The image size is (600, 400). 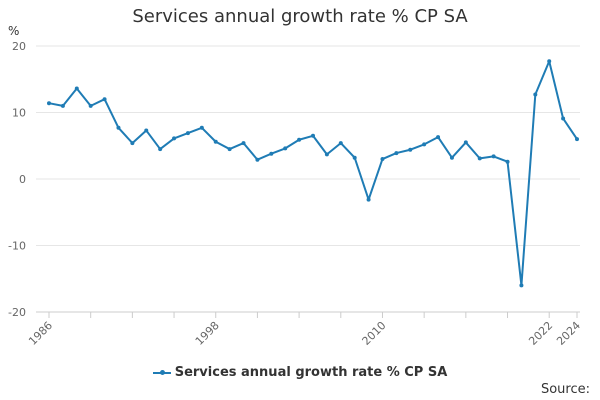 I want to click on chart-title: Services annual growth rate % CP SA, so click(x=300, y=16).